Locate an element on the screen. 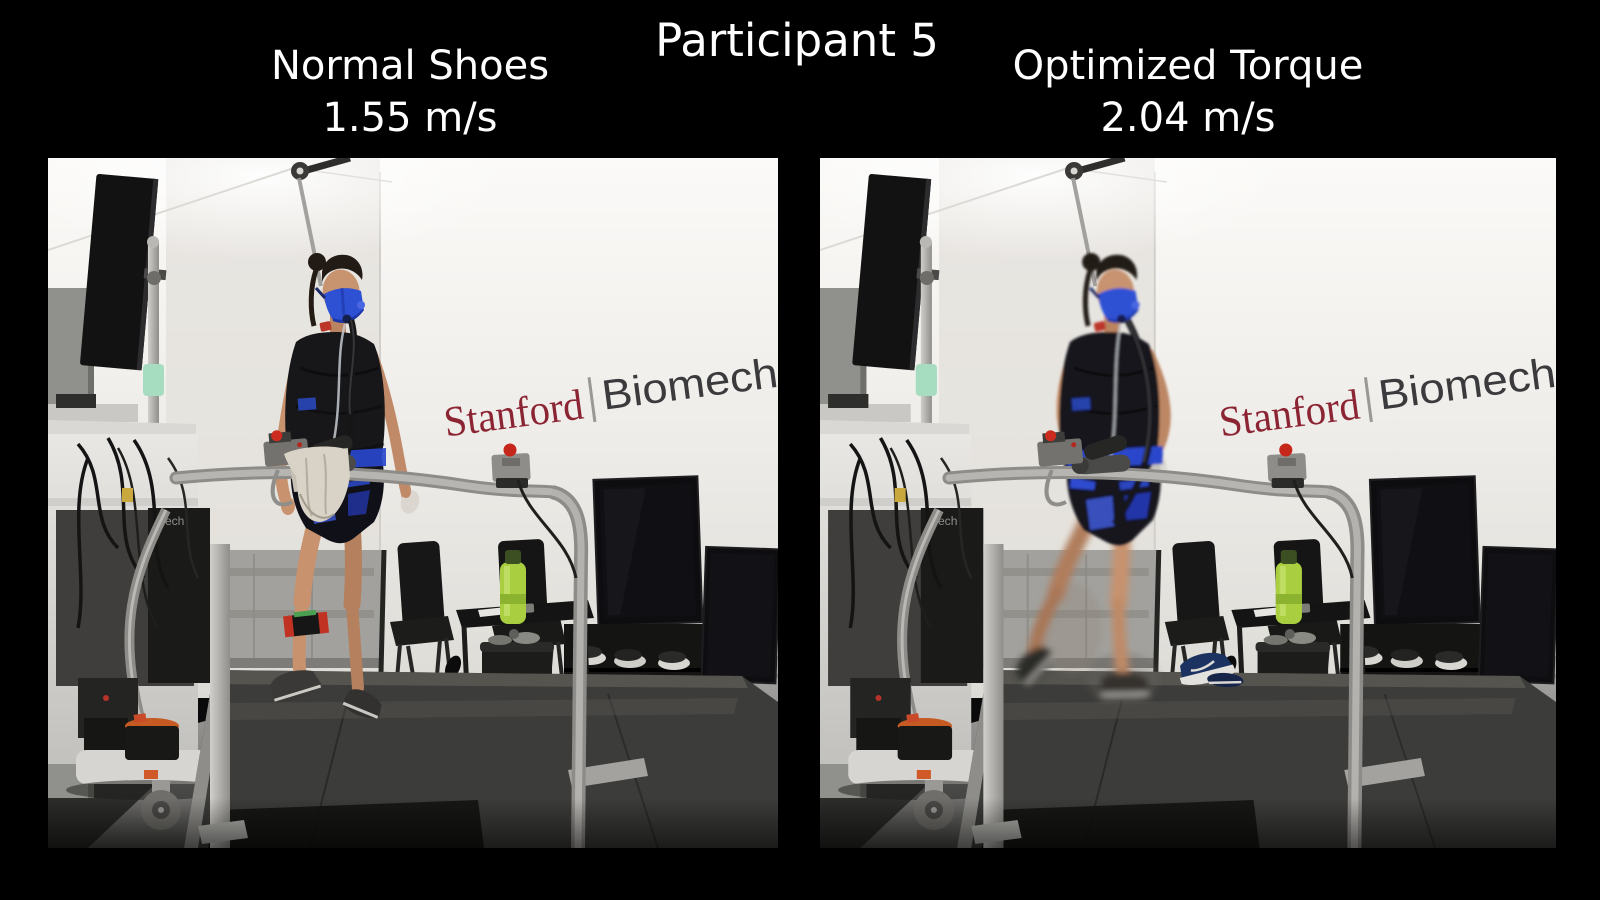 The height and width of the screenshot is (900, 1600). hair-bun is located at coordinates (317, 262).